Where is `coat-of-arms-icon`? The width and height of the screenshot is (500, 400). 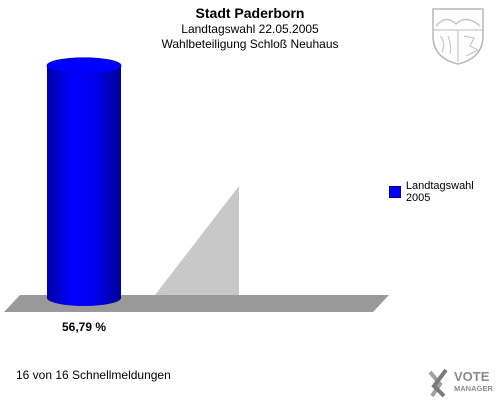
coat-of-arms-icon is located at coordinates (458, 36).